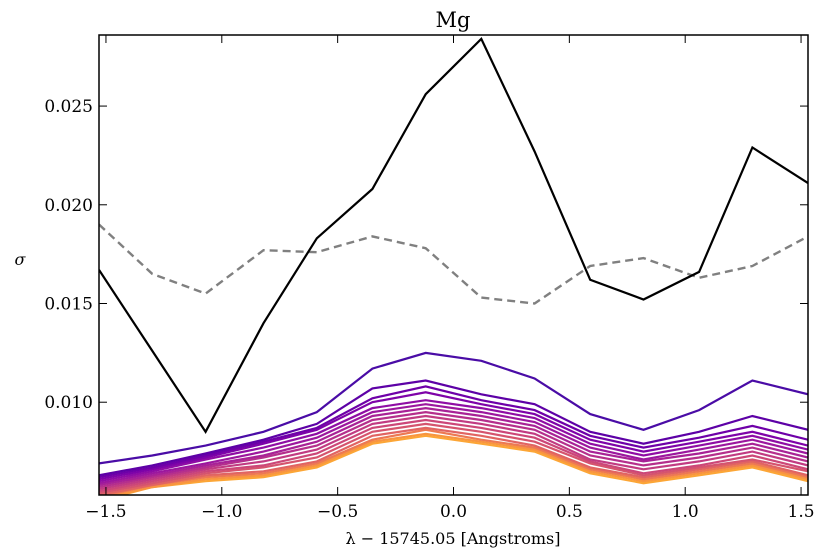  I want to click on y-tick-label: 0.020, so click(68, 206).